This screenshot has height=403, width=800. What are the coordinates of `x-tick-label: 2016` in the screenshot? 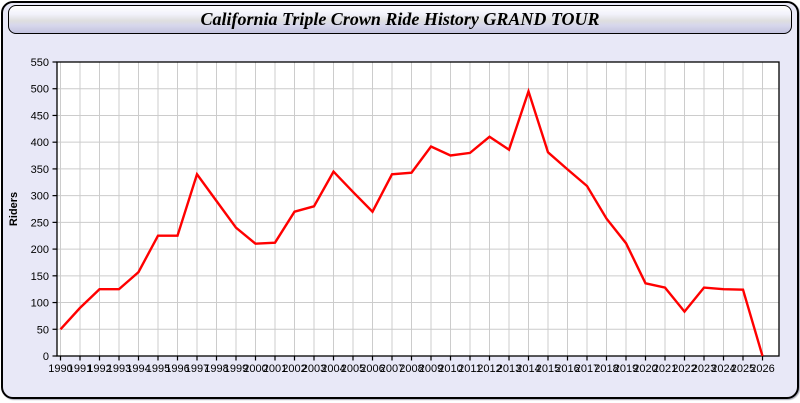 It's located at (567, 369).